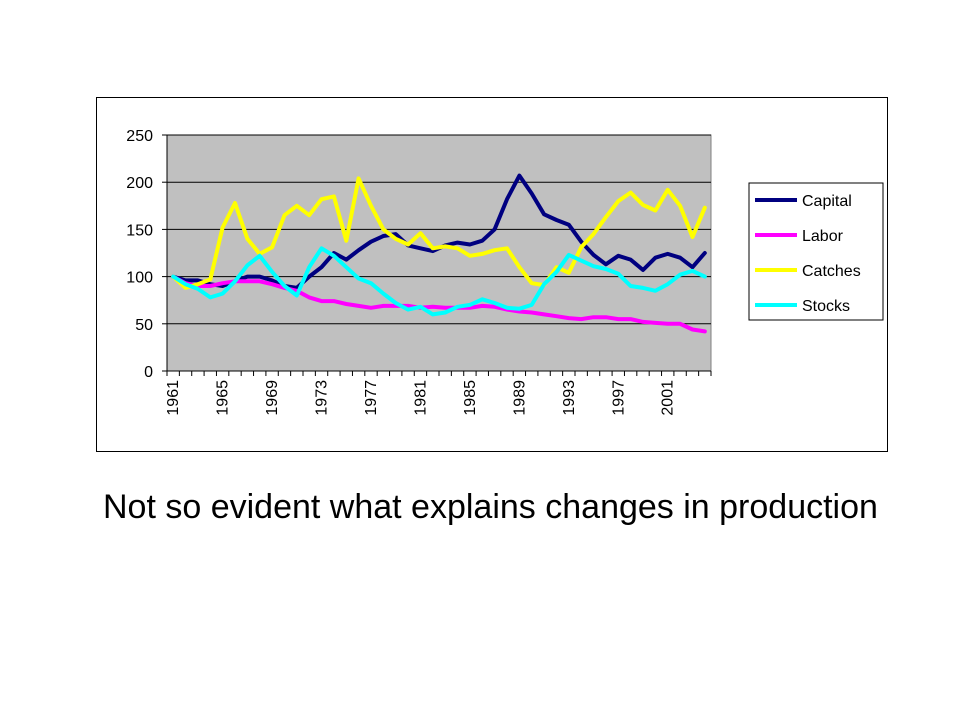 This screenshot has height=720, width=960. I want to click on x-tick-label: 1981, so click(420, 398).